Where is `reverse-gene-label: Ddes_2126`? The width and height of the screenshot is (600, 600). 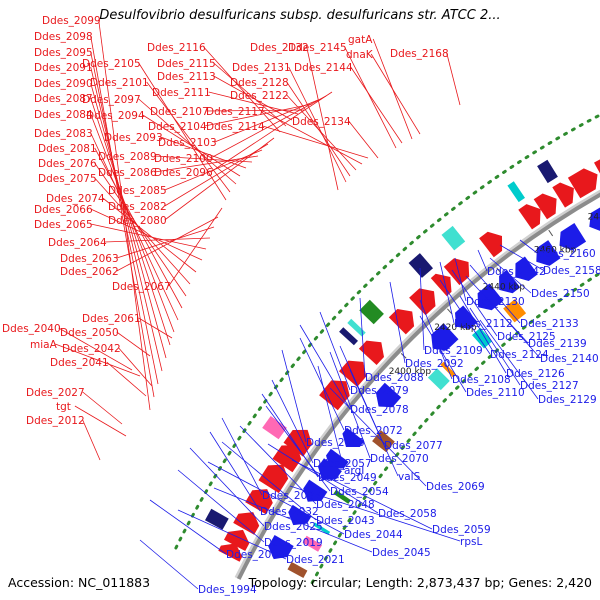
reverse-gene-label: Ddes_2126 is located at coordinates (535, 374).